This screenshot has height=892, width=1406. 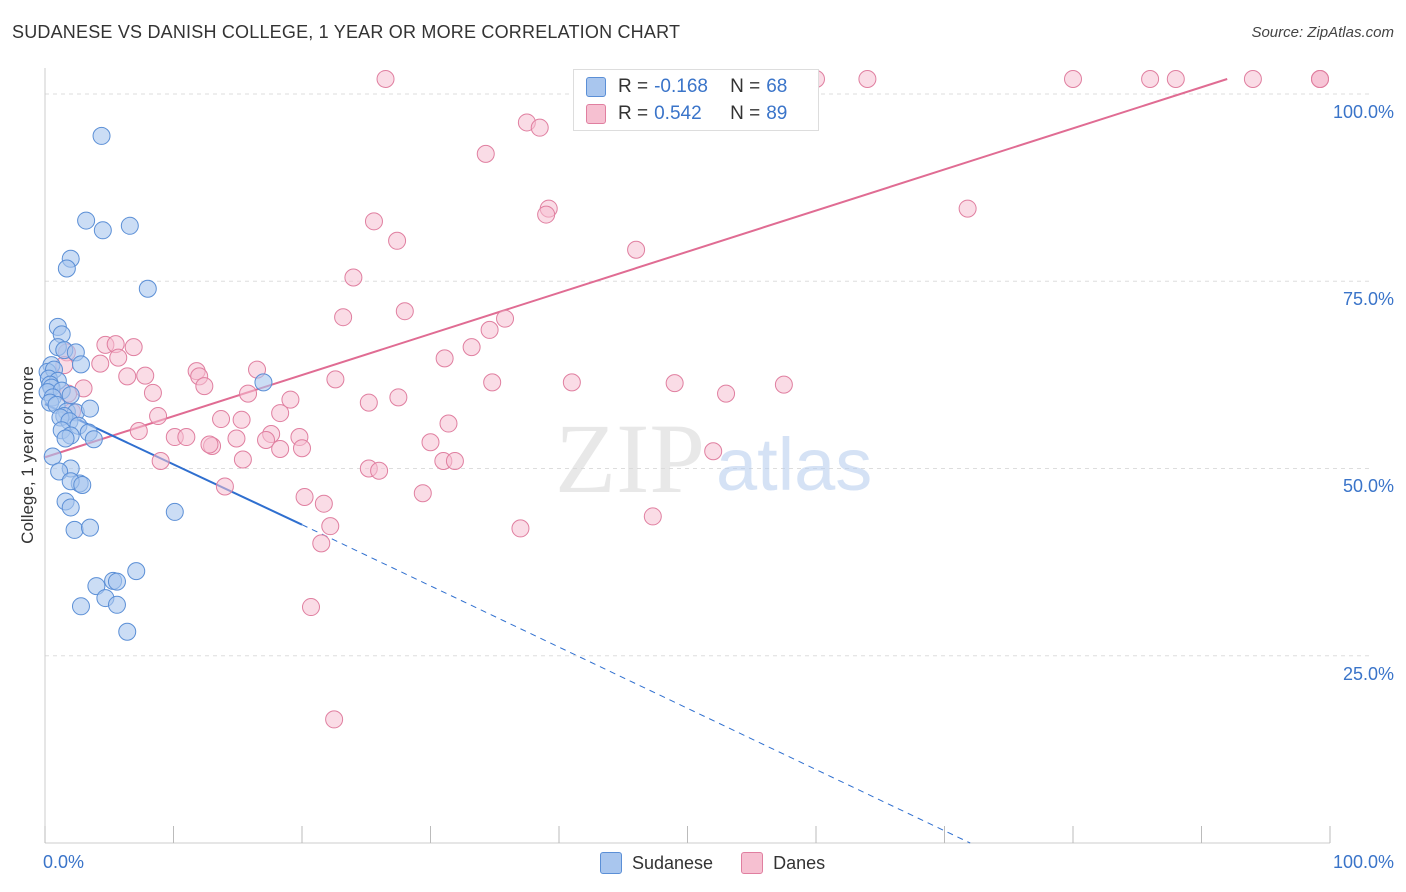 What do you see at coordinates (1368, 299) in the screenshot?
I see `y-tick-label: 75.0%` at bounding box center [1368, 299].